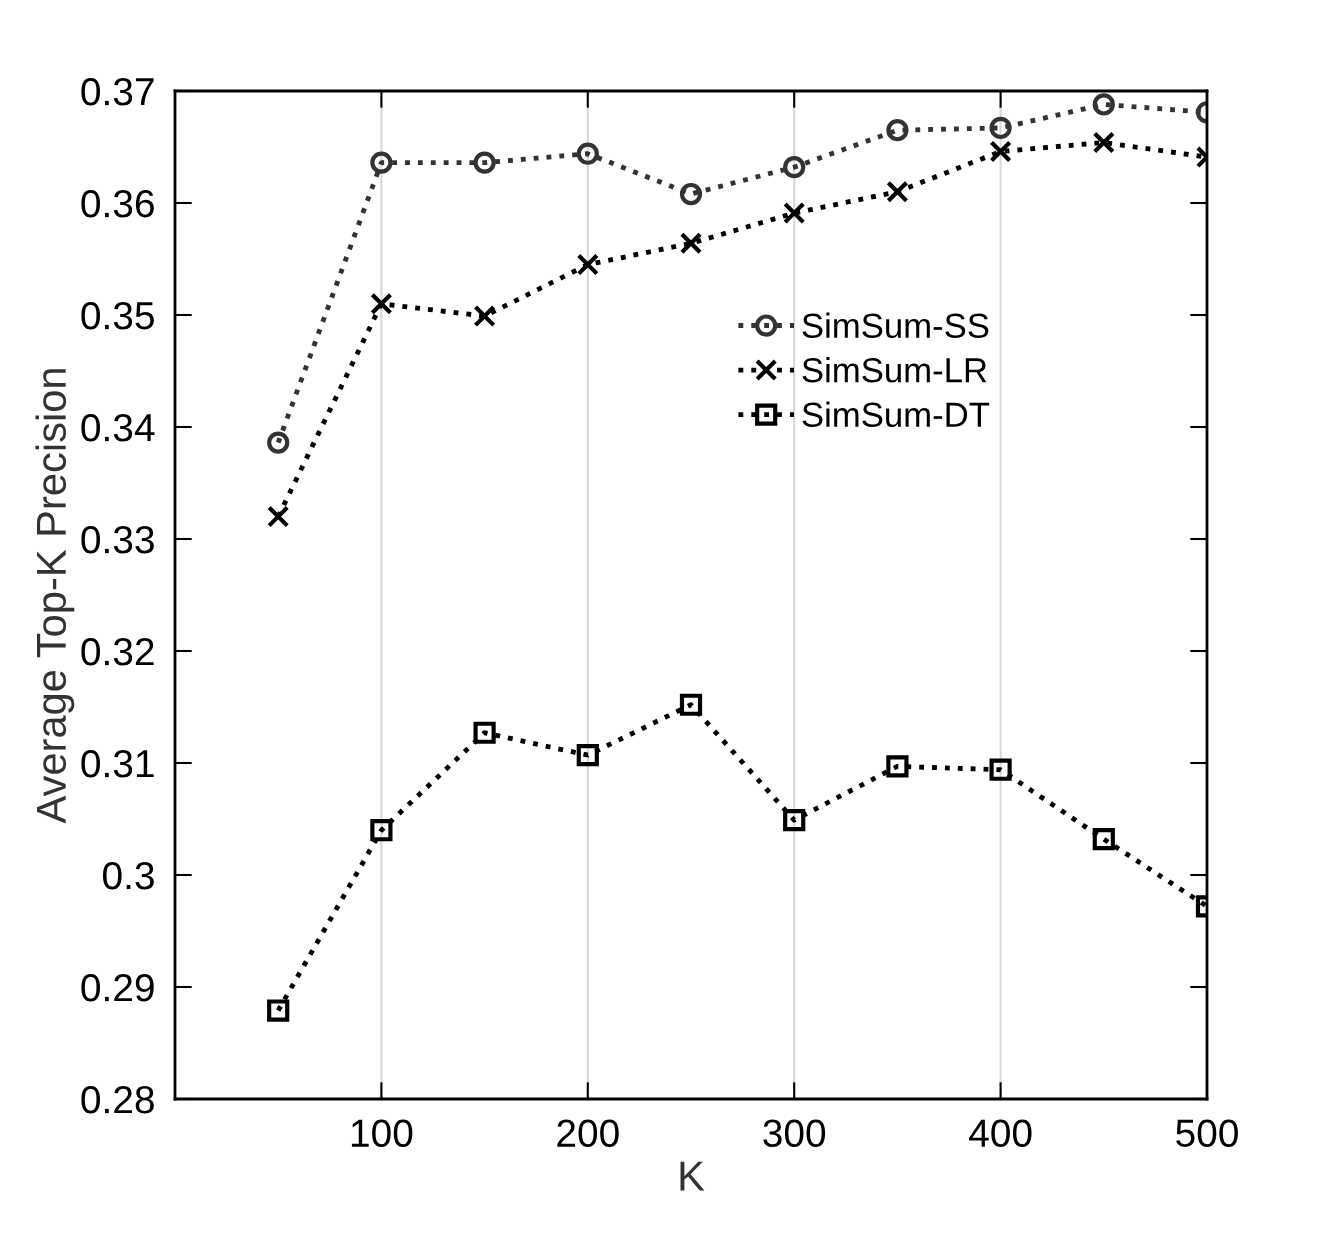 Image resolution: width=1334 pixels, height=1235 pixels. I want to click on y-axis-title: Average Top-K Precision, so click(55, 596).